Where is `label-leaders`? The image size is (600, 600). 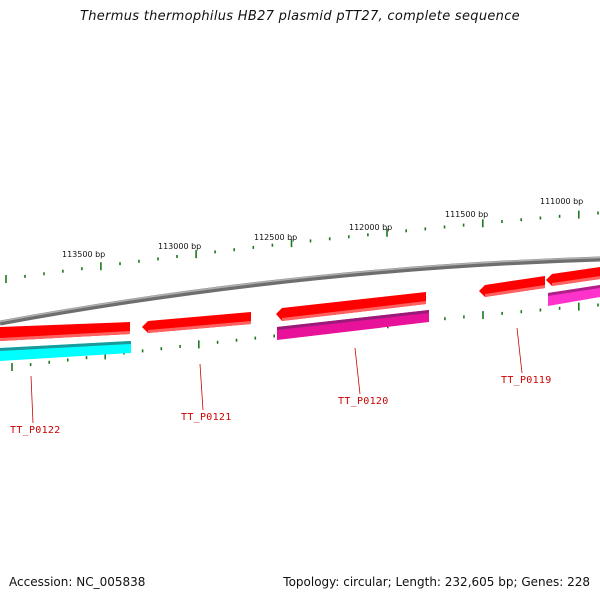 label-leaders is located at coordinates (276, 375).